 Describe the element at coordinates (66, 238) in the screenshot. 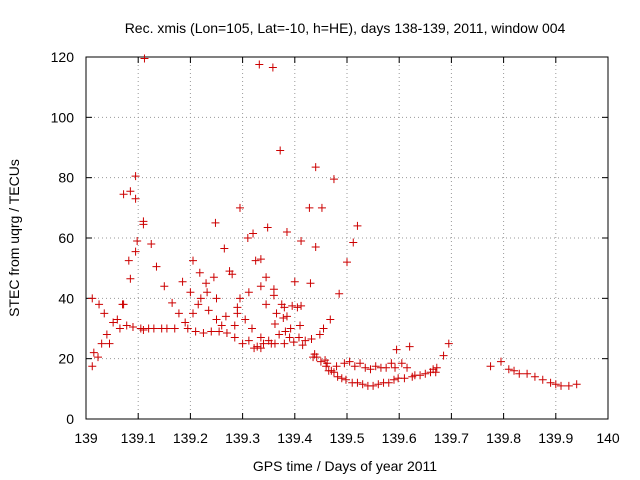

I see `y-tick-label: 60` at that location.